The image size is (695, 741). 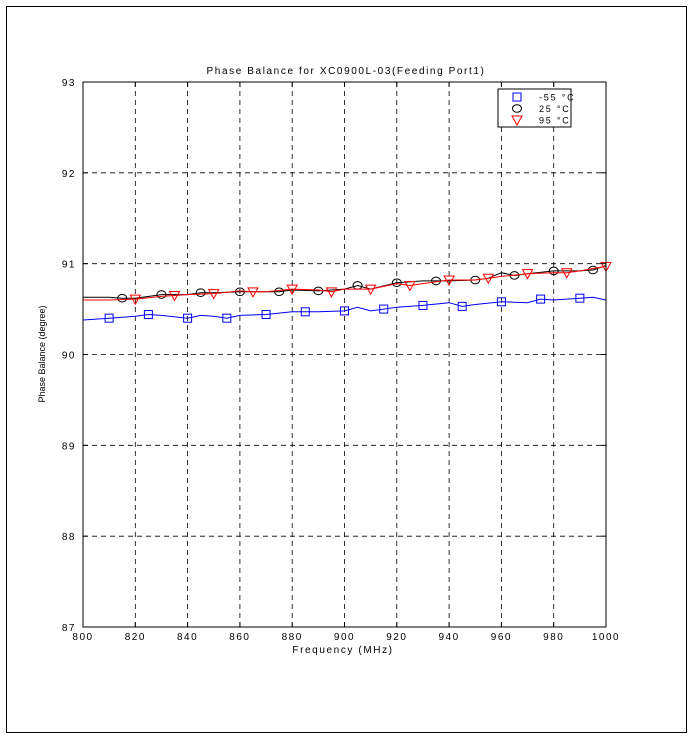 I want to click on x-tick-label: 920, so click(x=396, y=637).